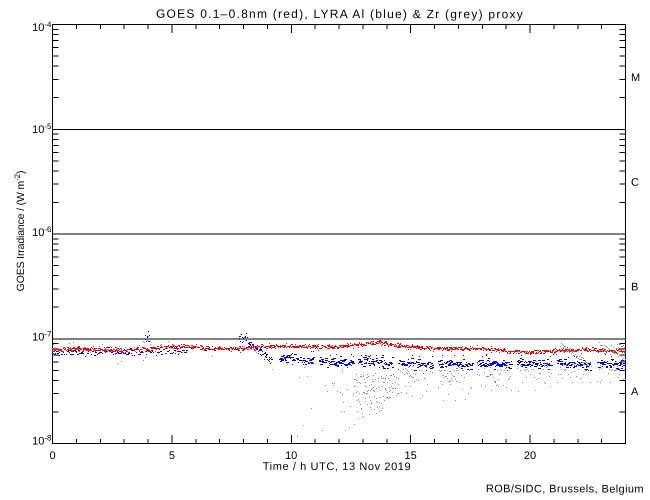 The image size is (650, 500). What do you see at coordinates (172, 456) in the screenshot?
I see `svg-text: 5` at bounding box center [172, 456].